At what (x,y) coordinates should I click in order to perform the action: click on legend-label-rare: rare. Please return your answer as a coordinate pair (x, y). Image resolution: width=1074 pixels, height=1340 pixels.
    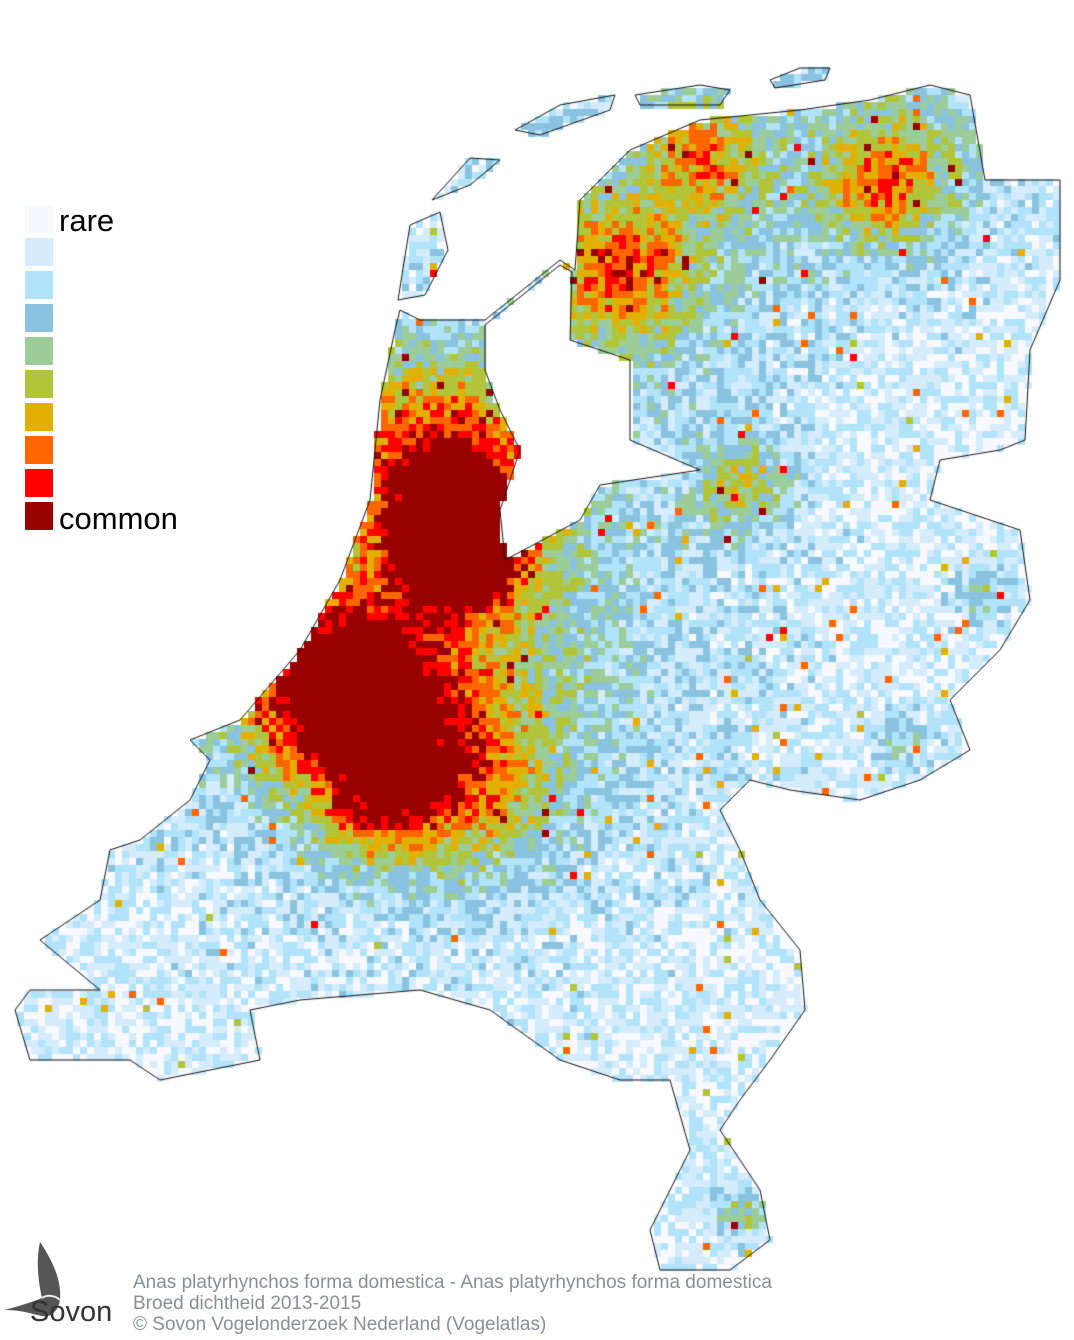
    Looking at the image, I should click on (87, 220).